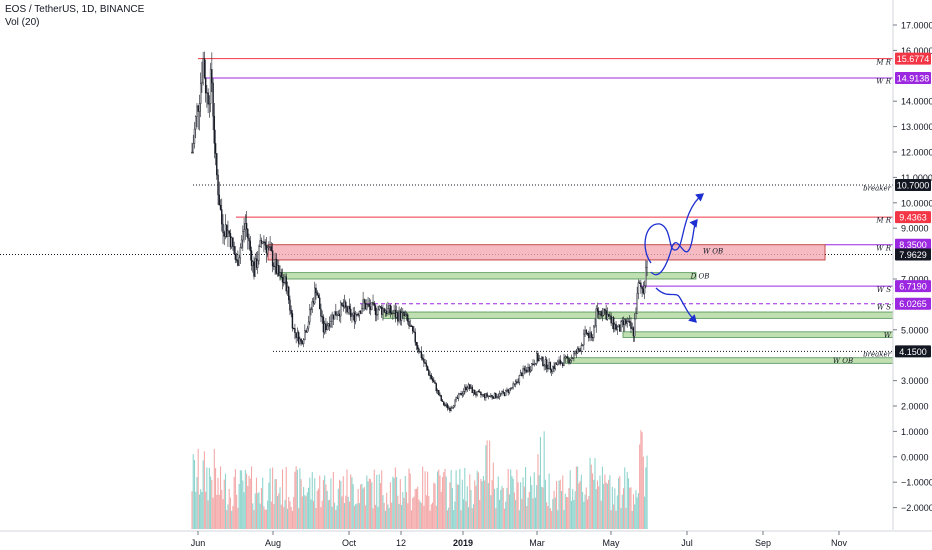  I want to click on price-tick-label: 2.0000, so click(915, 407).